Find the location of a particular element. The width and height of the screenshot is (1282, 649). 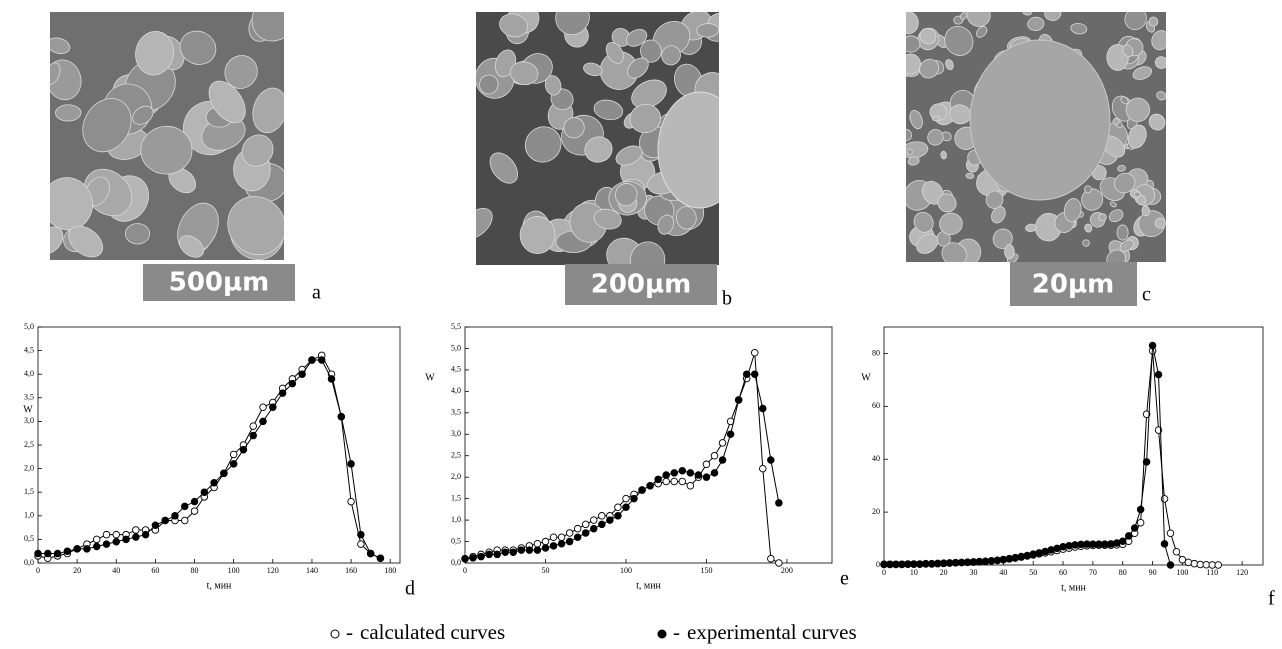

legend-label: experimental curves is located at coordinates (772, 632).